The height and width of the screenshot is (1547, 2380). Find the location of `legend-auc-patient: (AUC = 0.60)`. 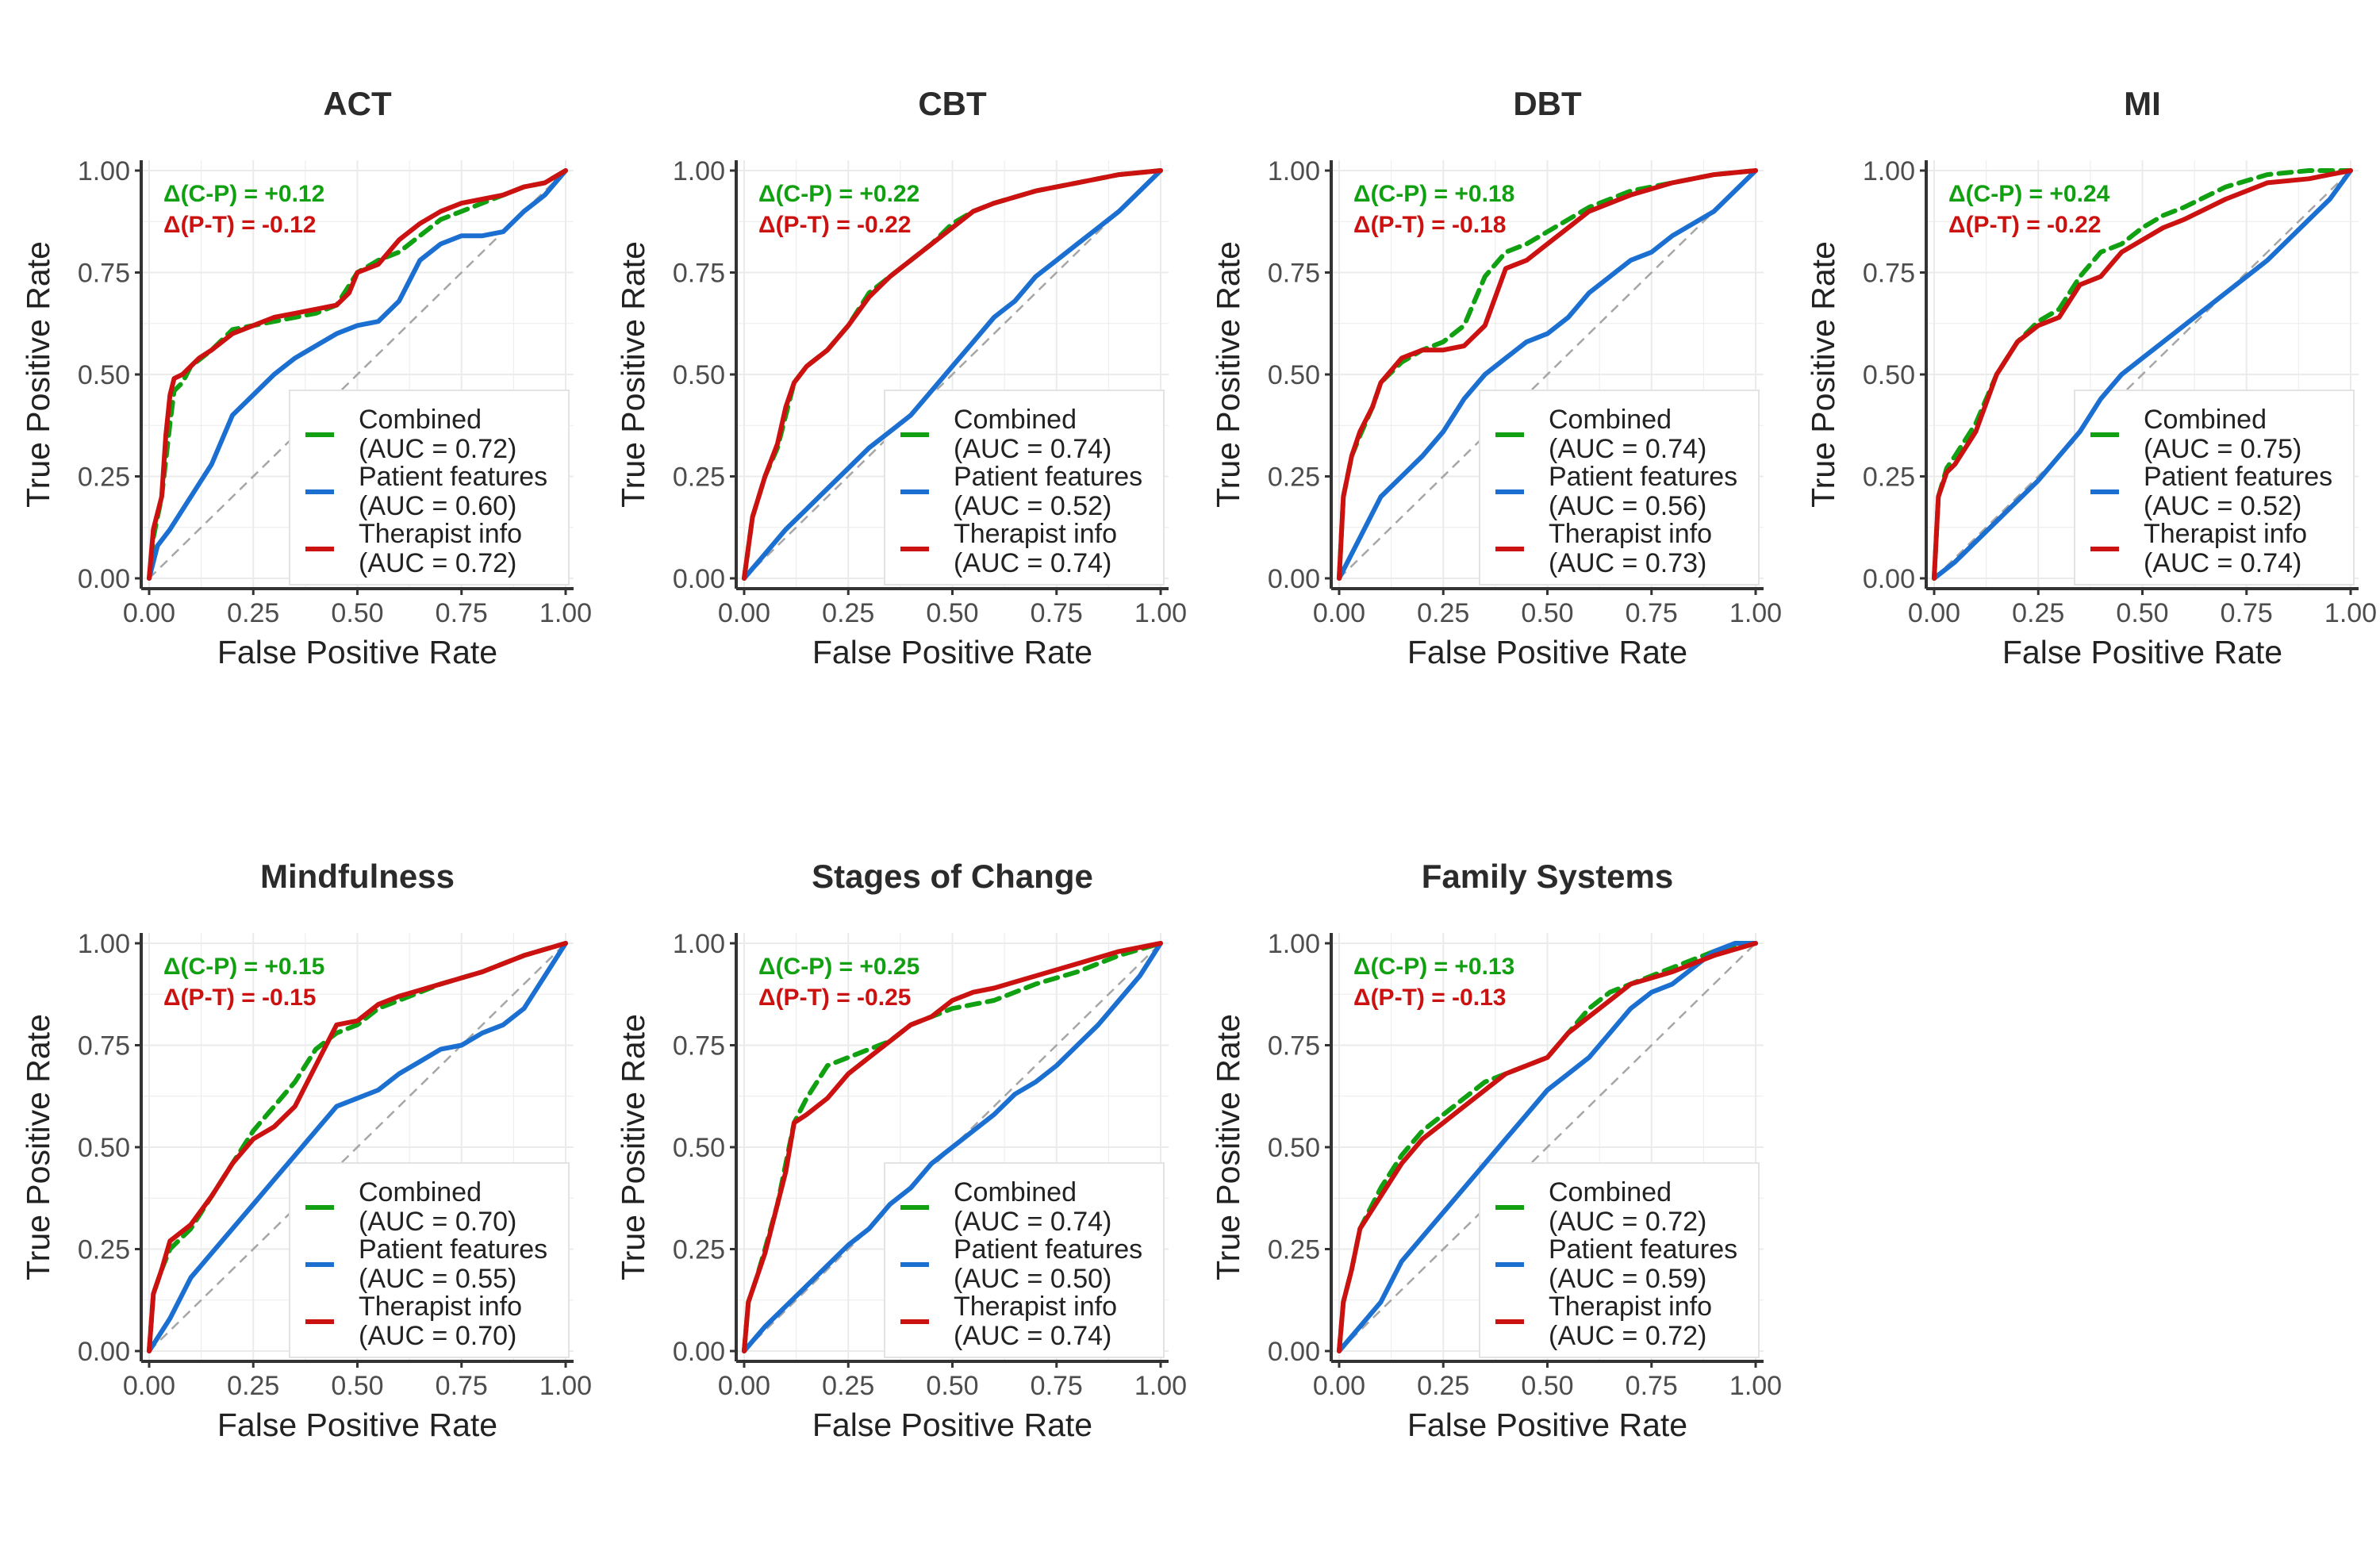

legend-auc-patient: (AUC = 0.60) is located at coordinates (437, 506).